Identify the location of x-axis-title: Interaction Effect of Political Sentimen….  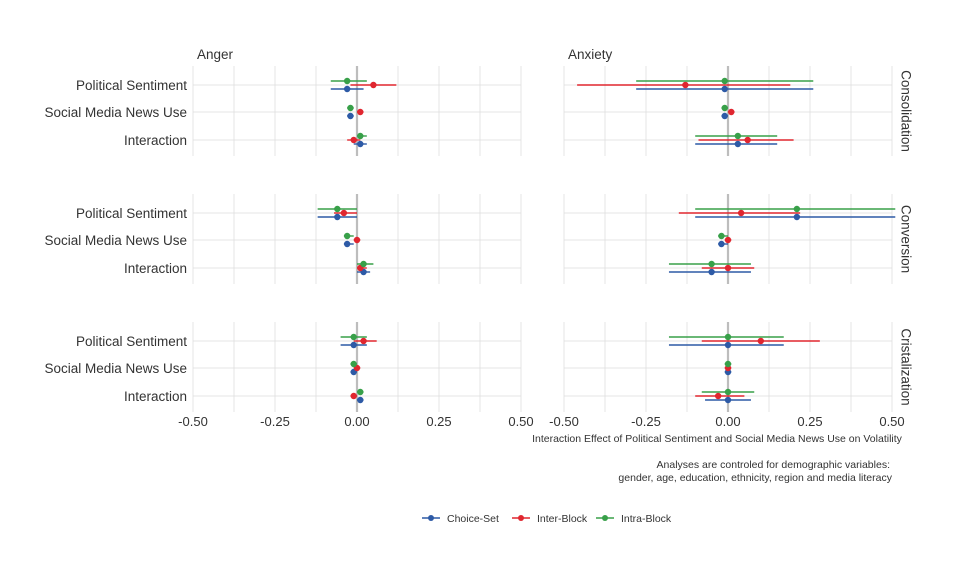
(717, 439).